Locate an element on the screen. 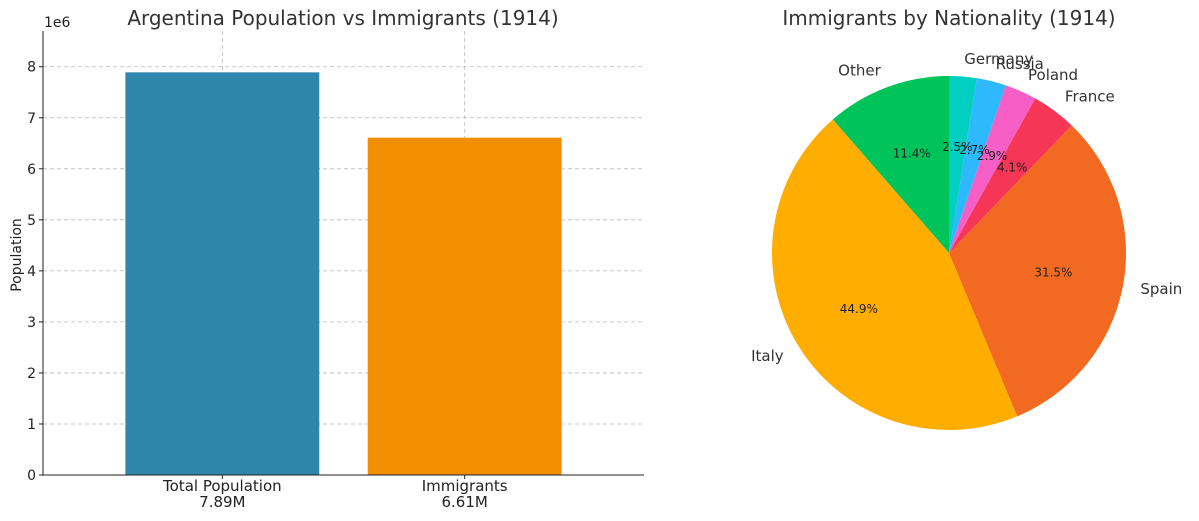  pie-label: Other is located at coordinates (859, 71).